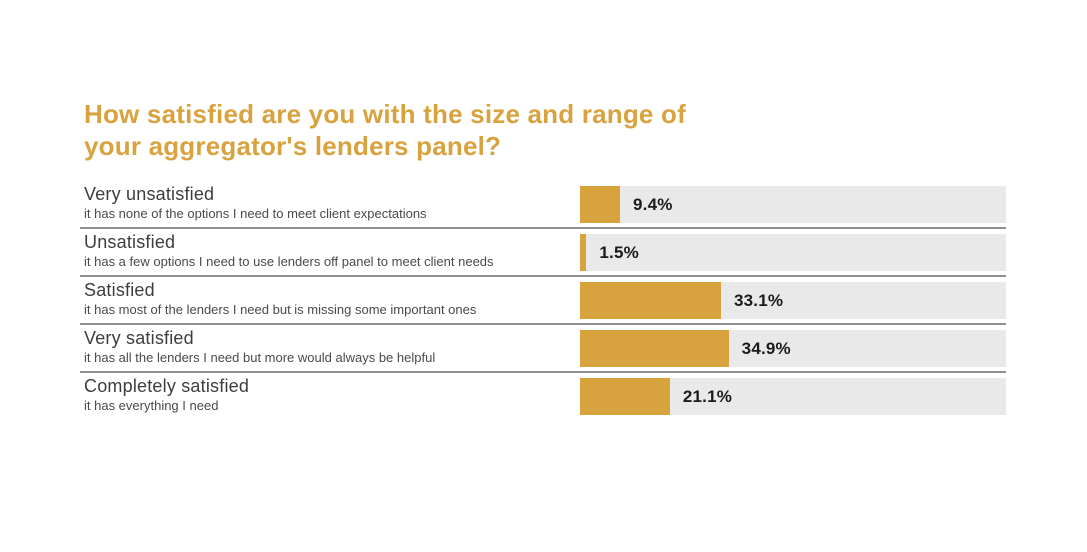  I want to click on category-description: it has everything I need, so click(151, 405).